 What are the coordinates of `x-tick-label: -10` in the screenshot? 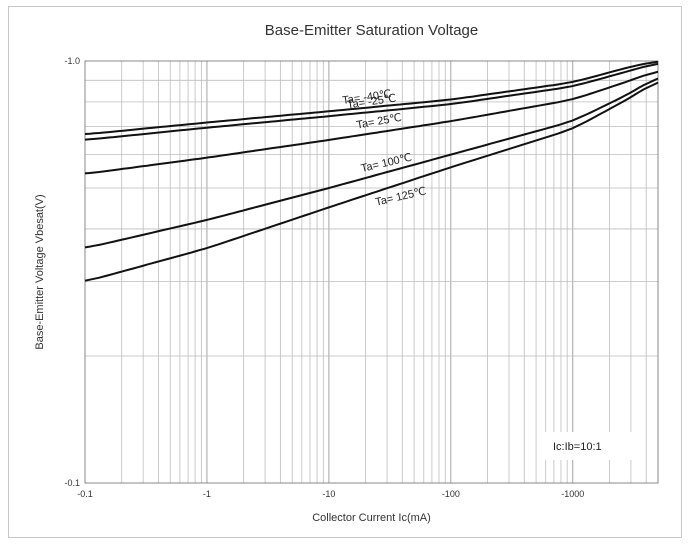 It's located at (328, 494).